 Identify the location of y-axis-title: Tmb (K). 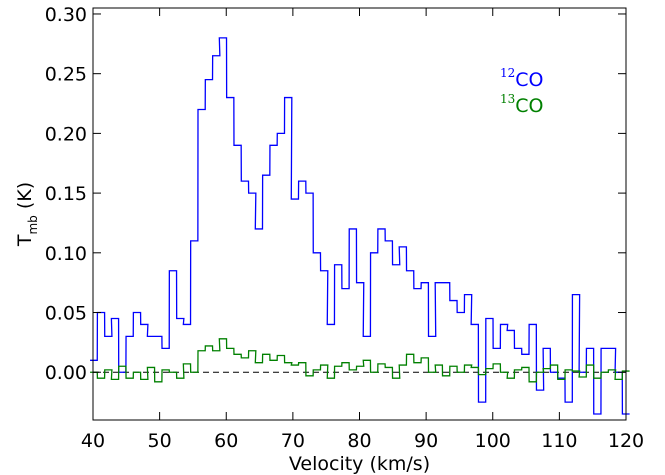
(27, 214).